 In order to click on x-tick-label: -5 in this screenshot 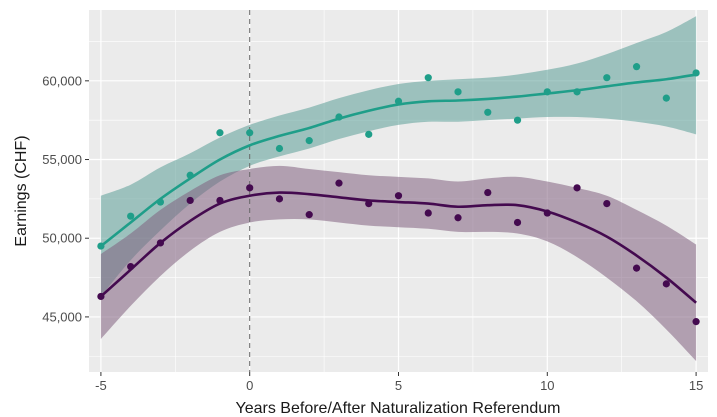, I will do `click(101, 385)`.